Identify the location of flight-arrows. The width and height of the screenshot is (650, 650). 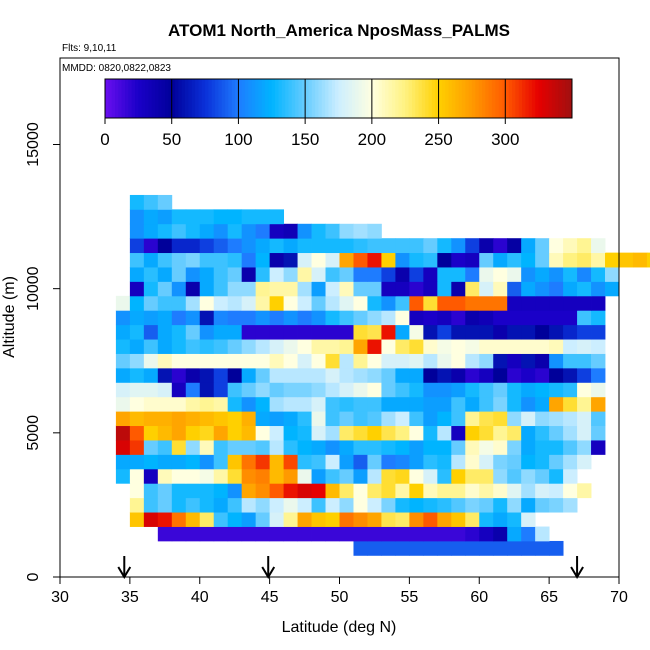
(350, 567).